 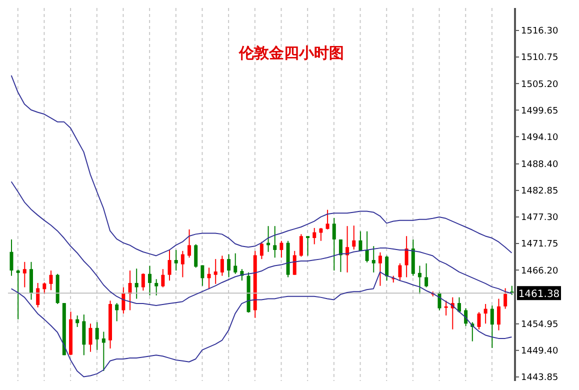 What do you see at coordinates (539, 31) in the screenshot?
I see `y-tick-label: 1516.30` at bounding box center [539, 31].